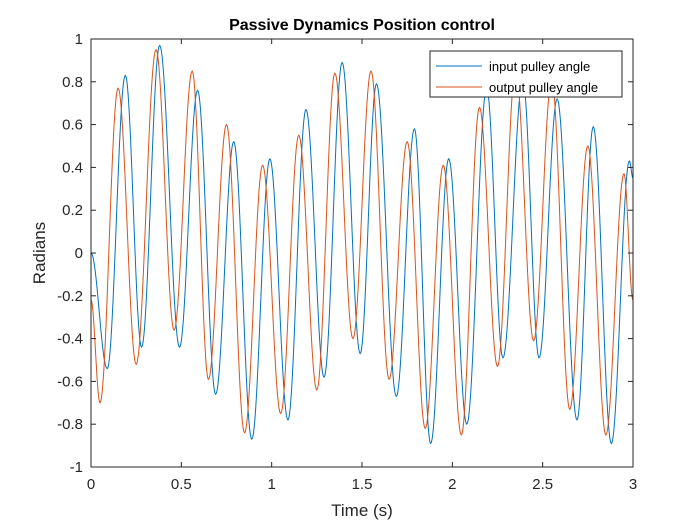 This screenshot has height=530, width=700. Describe the element at coordinates (70, 424) in the screenshot. I see `y-tick-label: -0.8` at that location.